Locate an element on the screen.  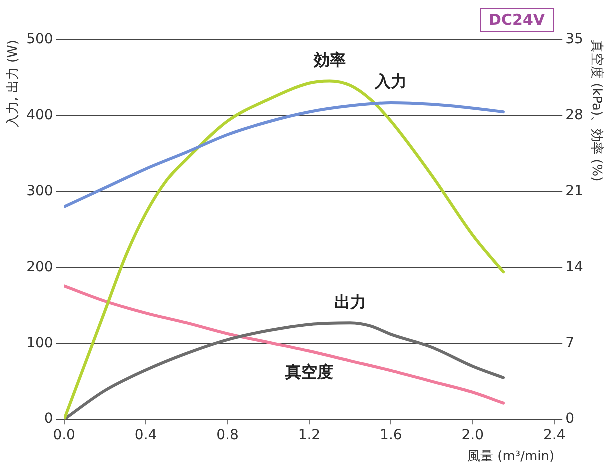
x-tick-label: 2.4 is located at coordinates (554, 436).